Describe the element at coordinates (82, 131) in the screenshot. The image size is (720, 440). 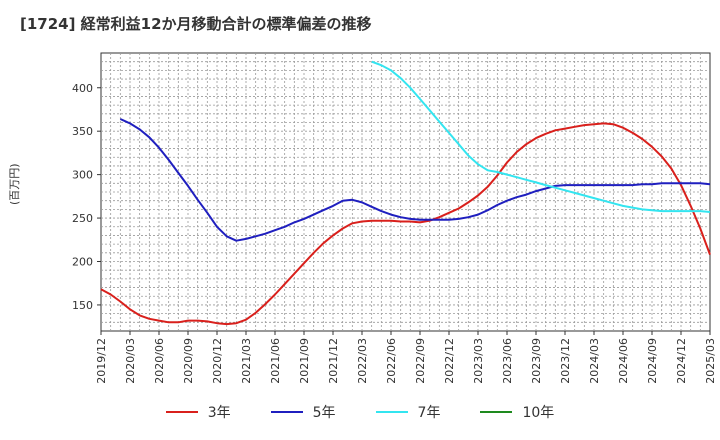
I see `y-tick-label: 350` at that location.